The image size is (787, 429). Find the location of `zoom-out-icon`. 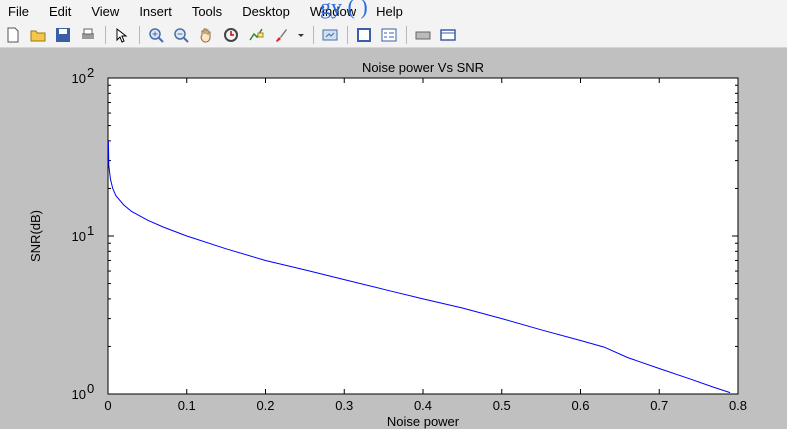

zoom-out-icon is located at coordinates (181, 35).